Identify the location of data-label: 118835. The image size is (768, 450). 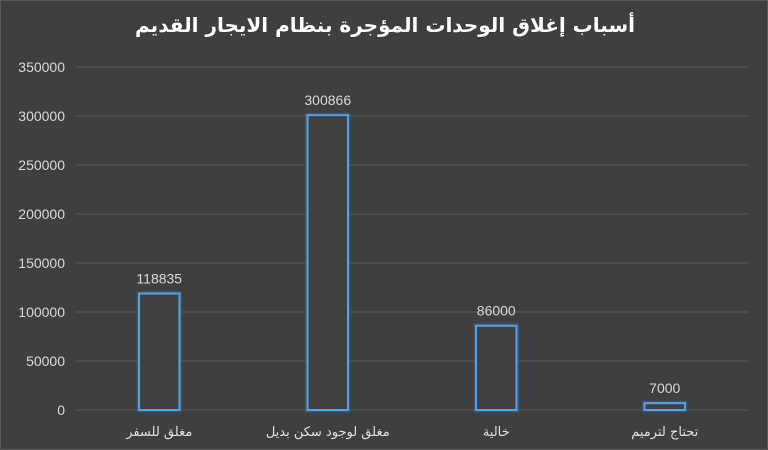
(159, 279).